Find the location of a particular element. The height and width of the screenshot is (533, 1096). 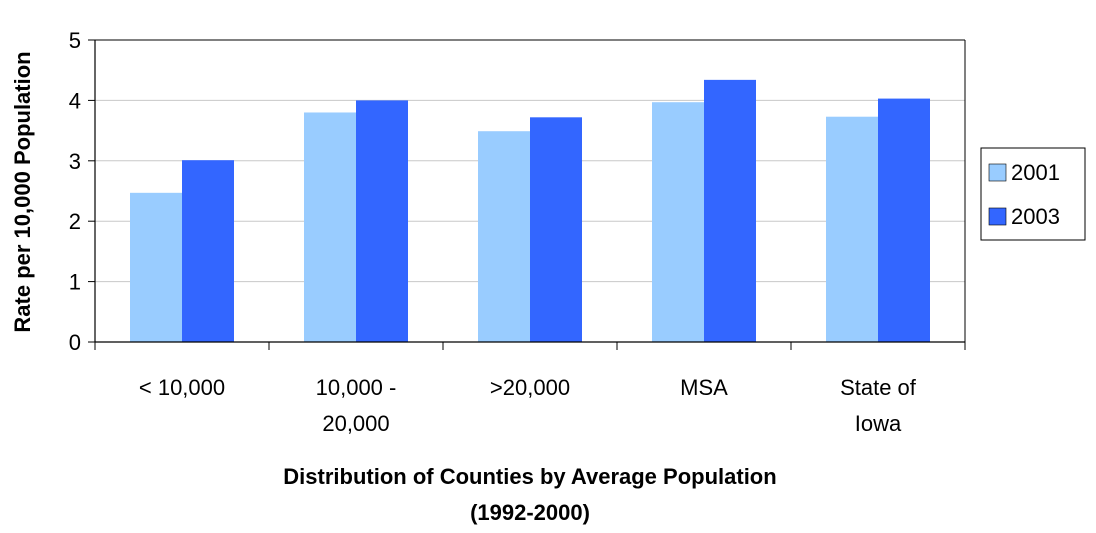

legend-label-2003: 2003 is located at coordinates (1035, 216).